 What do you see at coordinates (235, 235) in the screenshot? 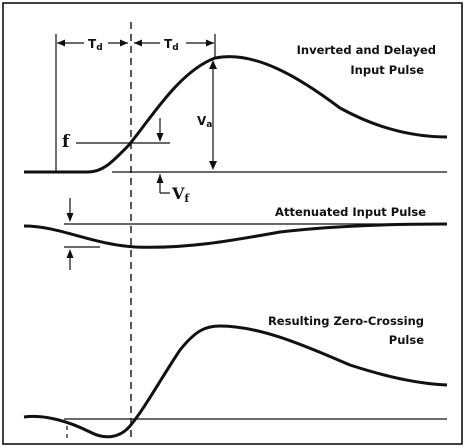
I see `attenuated-pulse-curve` at bounding box center [235, 235].